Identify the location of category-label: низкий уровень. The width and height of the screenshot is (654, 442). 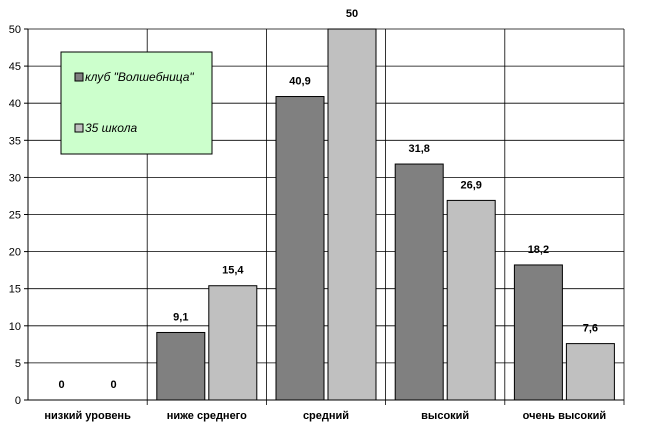
(87, 416).